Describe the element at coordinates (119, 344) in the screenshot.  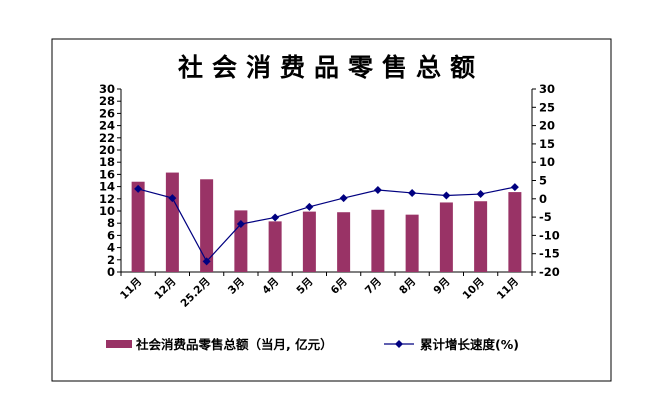
I see `legend-bar-swatch` at that location.